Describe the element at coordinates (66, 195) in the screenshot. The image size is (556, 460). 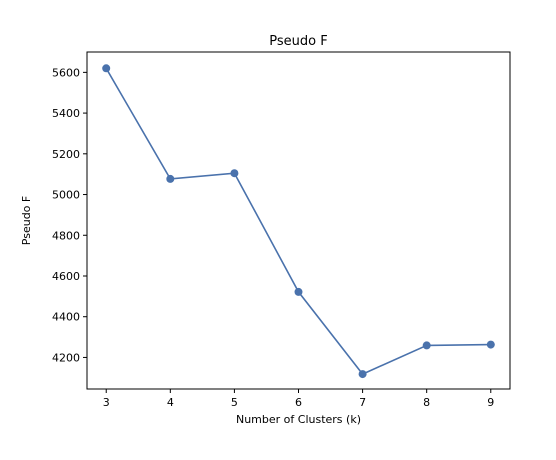
I see `y-tick-label: 5000` at that location.